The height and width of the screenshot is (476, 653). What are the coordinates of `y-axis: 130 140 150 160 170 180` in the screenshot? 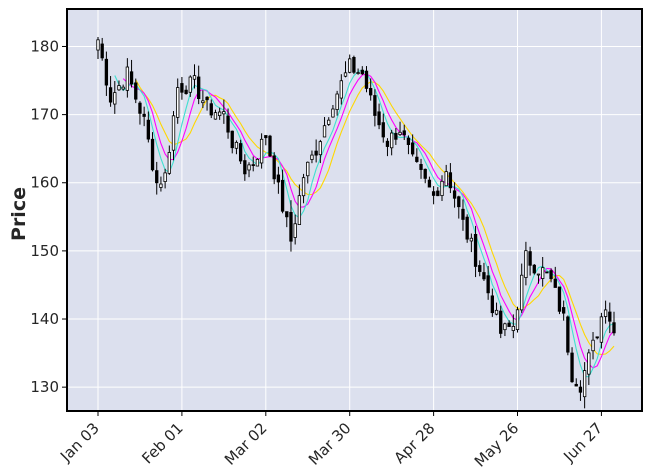 It's located at (48, 216).